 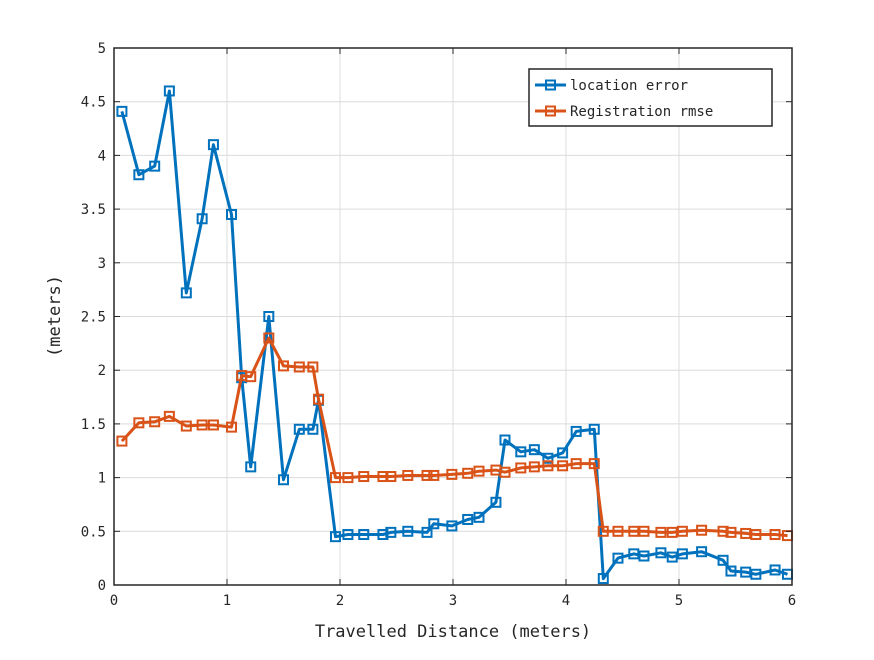 I want to click on y-tick-label: 5, so click(x=102, y=49).